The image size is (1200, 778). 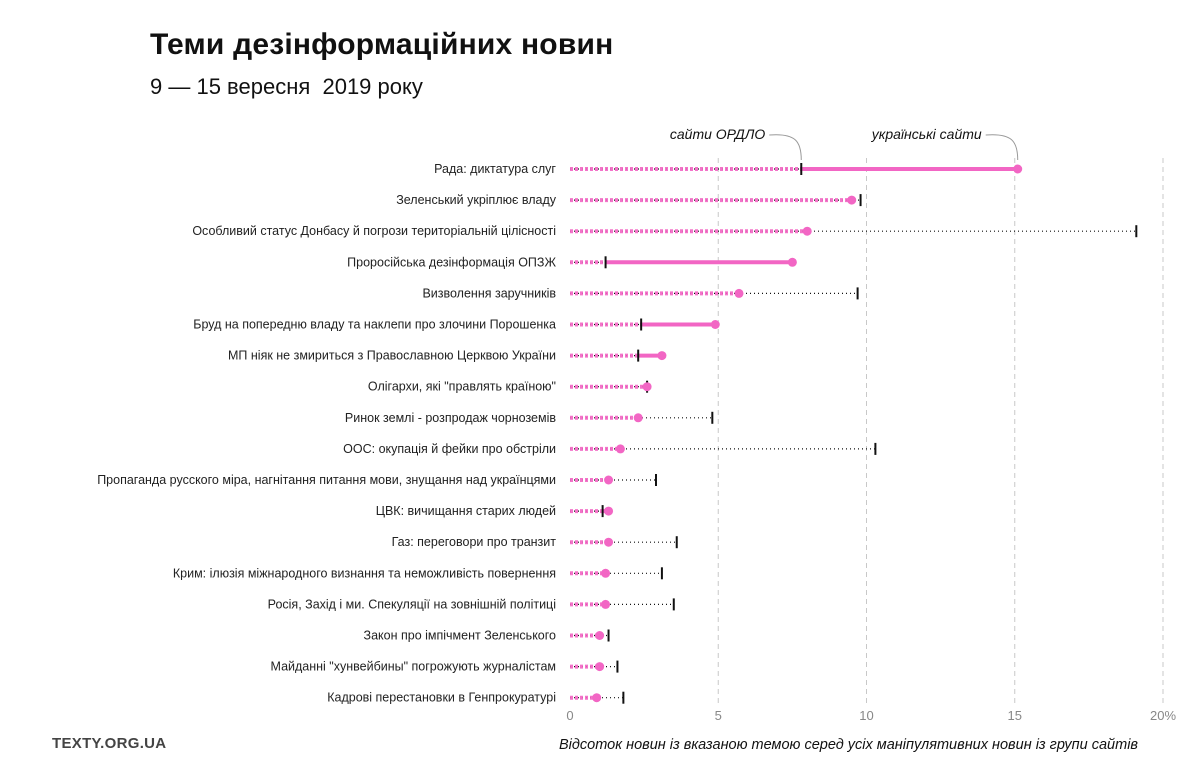 I want to click on chart-row: Газ: переговори про транзит, so click(x=535, y=542).